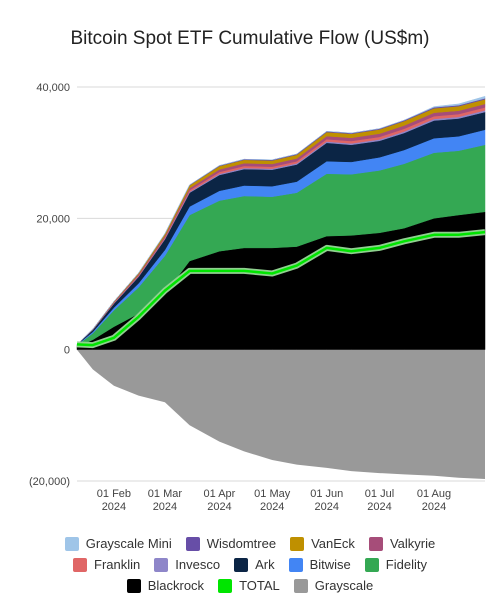  I want to click on x-tick-label: 01 Apr, so click(220, 494).